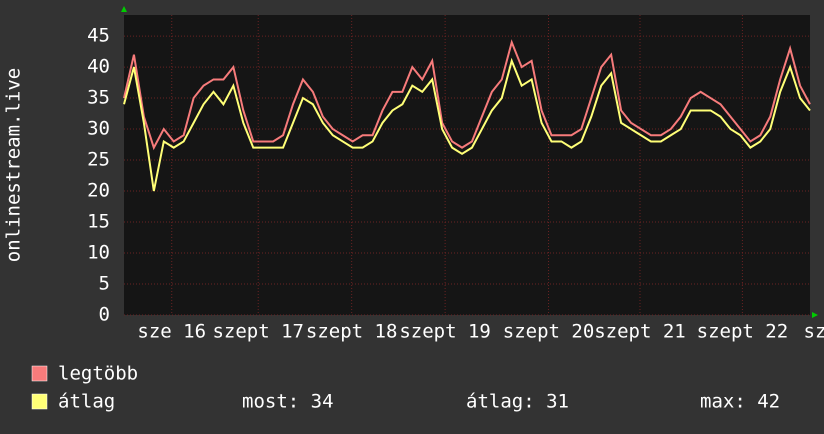  What do you see at coordinates (640, 332) in the screenshot?
I see `x-tick-label: szept 21` at bounding box center [640, 332].